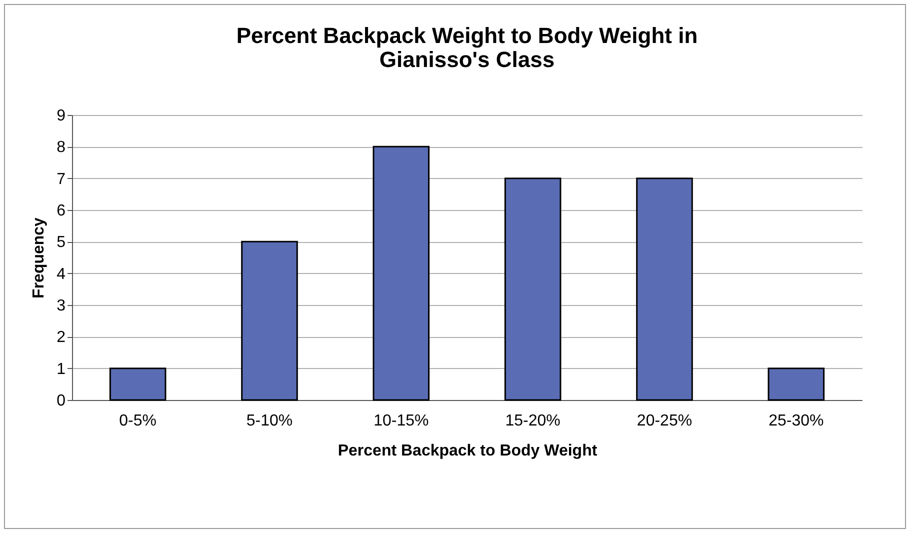 The image size is (912, 535). What do you see at coordinates (61, 274) in the screenshot?
I see `y-tick-label: 4` at bounding box center [61, 274].